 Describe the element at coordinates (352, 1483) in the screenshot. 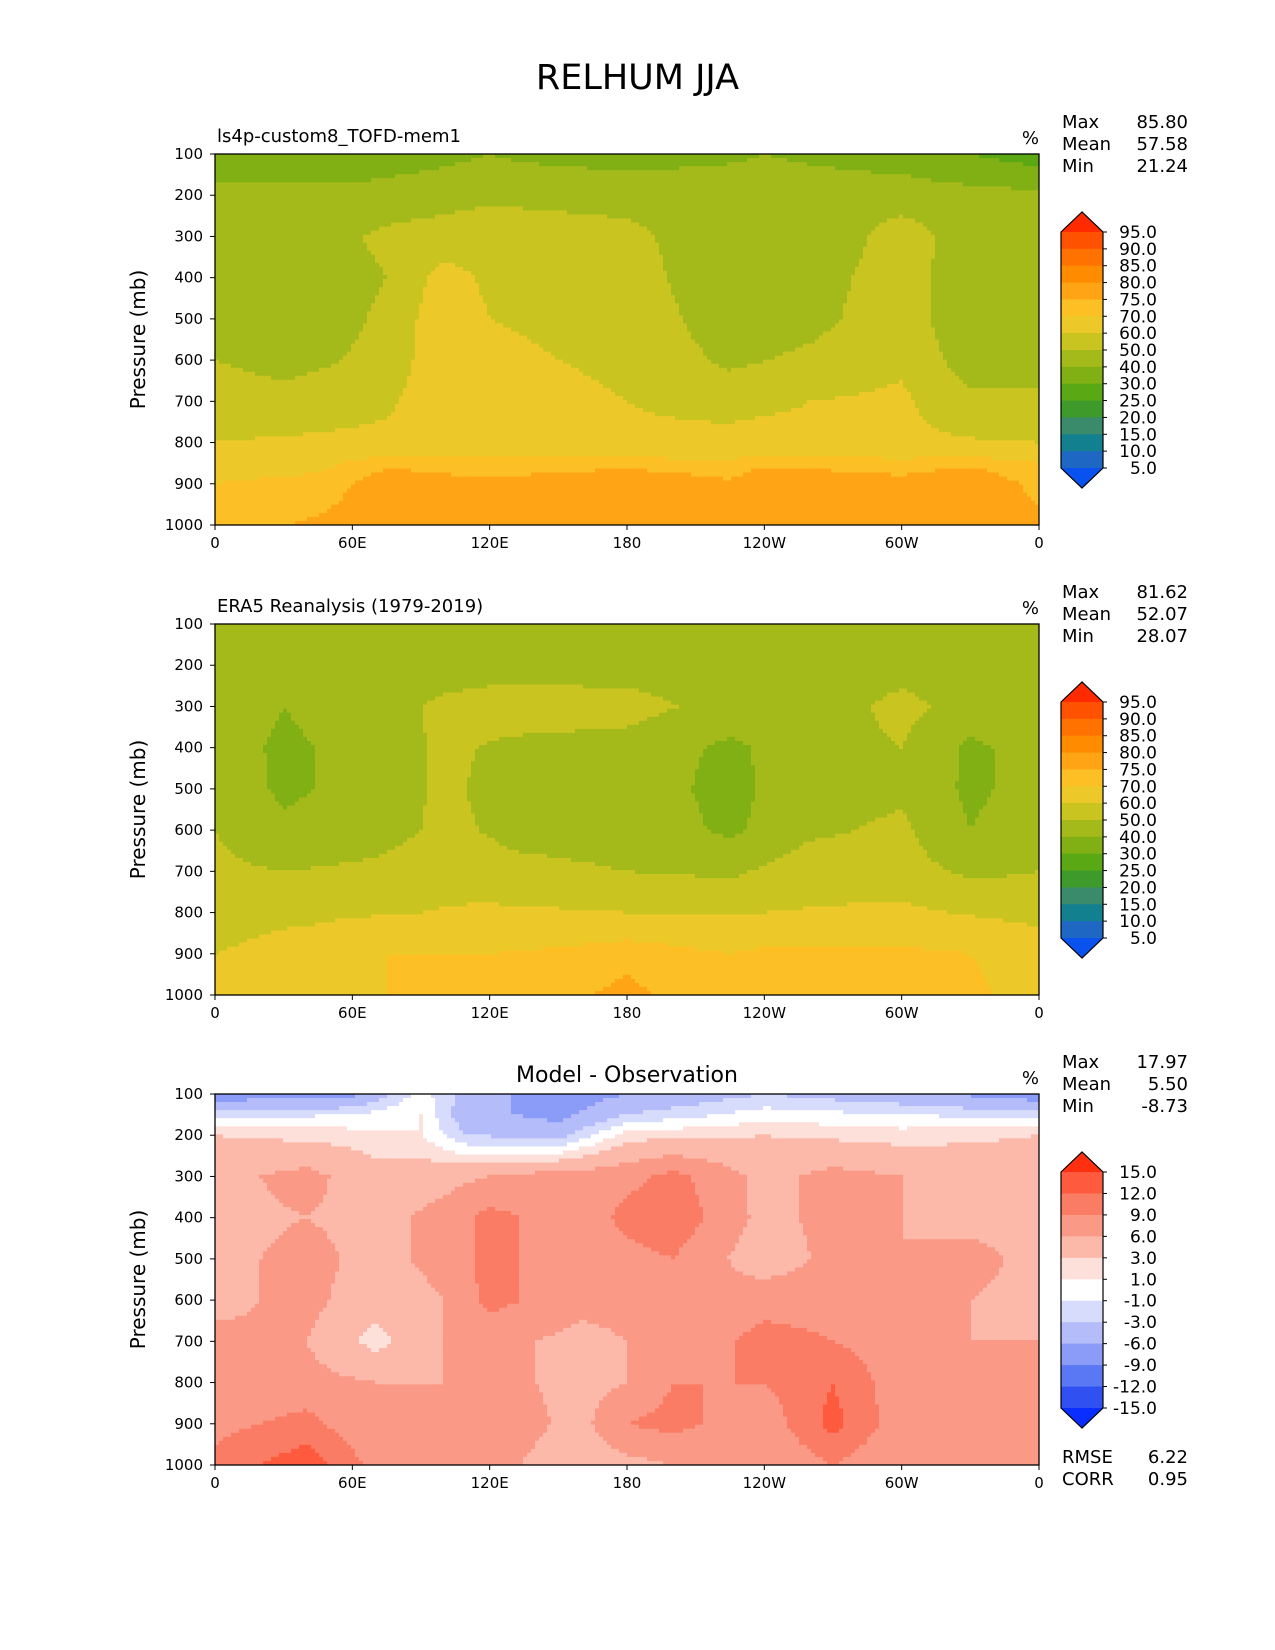

I see `x-tick-label: 60E` at that location.